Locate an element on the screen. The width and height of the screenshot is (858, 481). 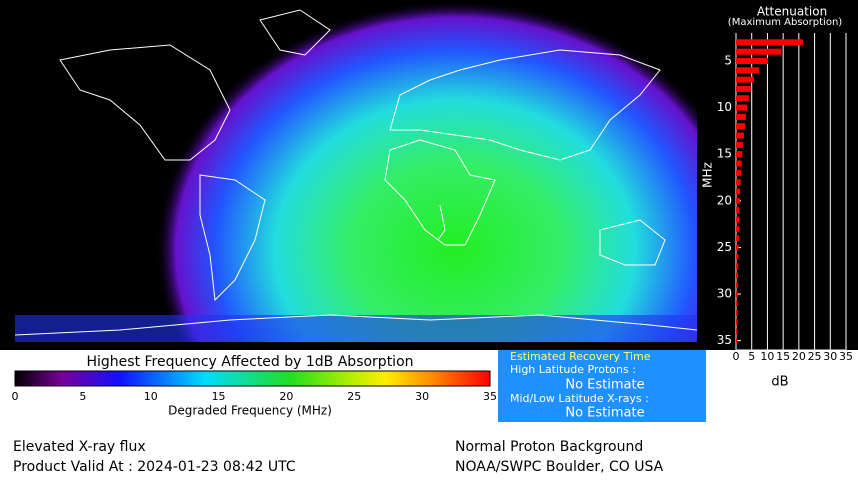
y-tick-label: 30 is located at coordinates (724, 294).